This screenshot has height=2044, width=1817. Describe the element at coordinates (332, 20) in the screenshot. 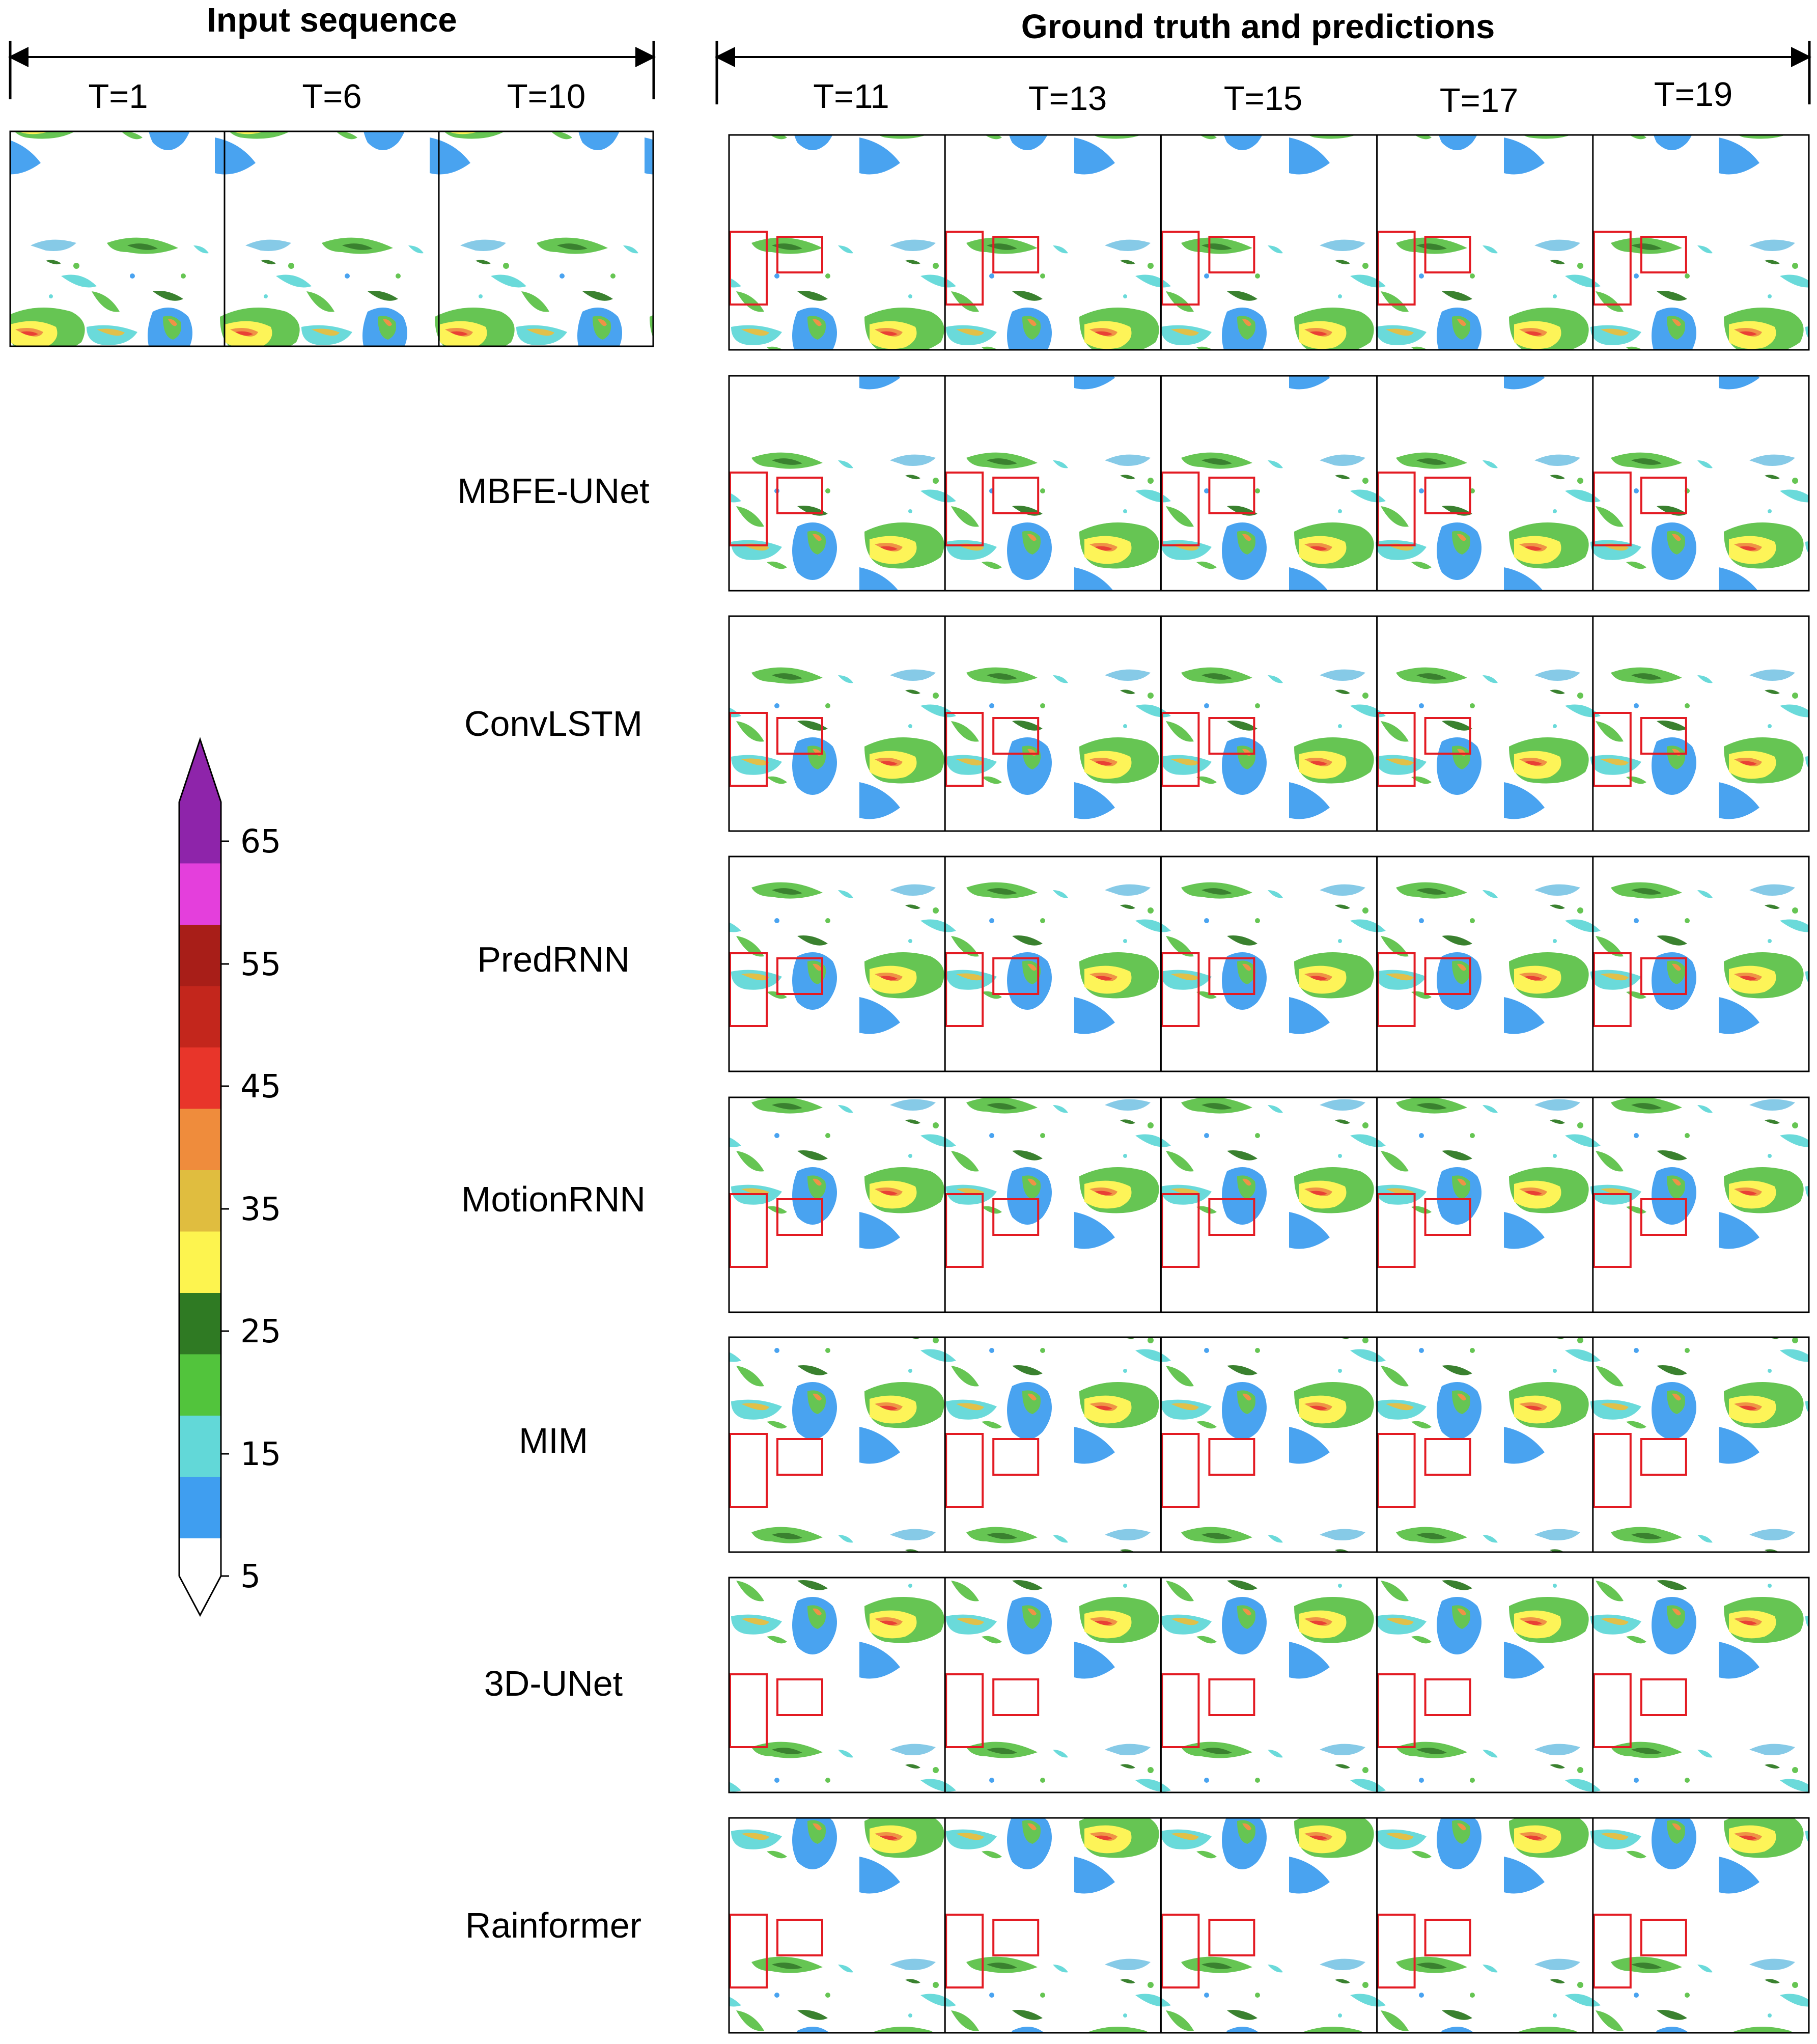

I see `input-sequence-header: Input sequence` at that location.